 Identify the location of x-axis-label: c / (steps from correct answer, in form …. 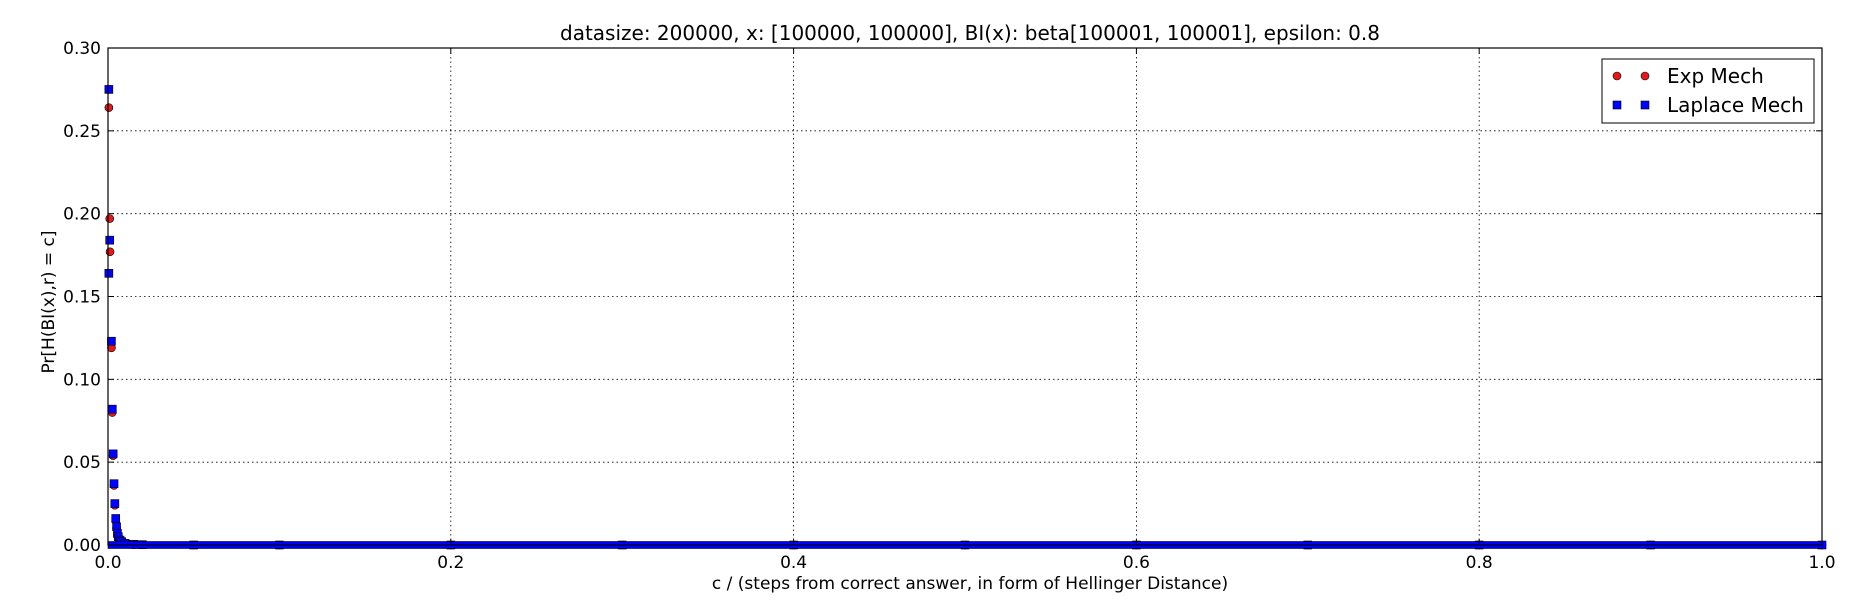
(970, 584).